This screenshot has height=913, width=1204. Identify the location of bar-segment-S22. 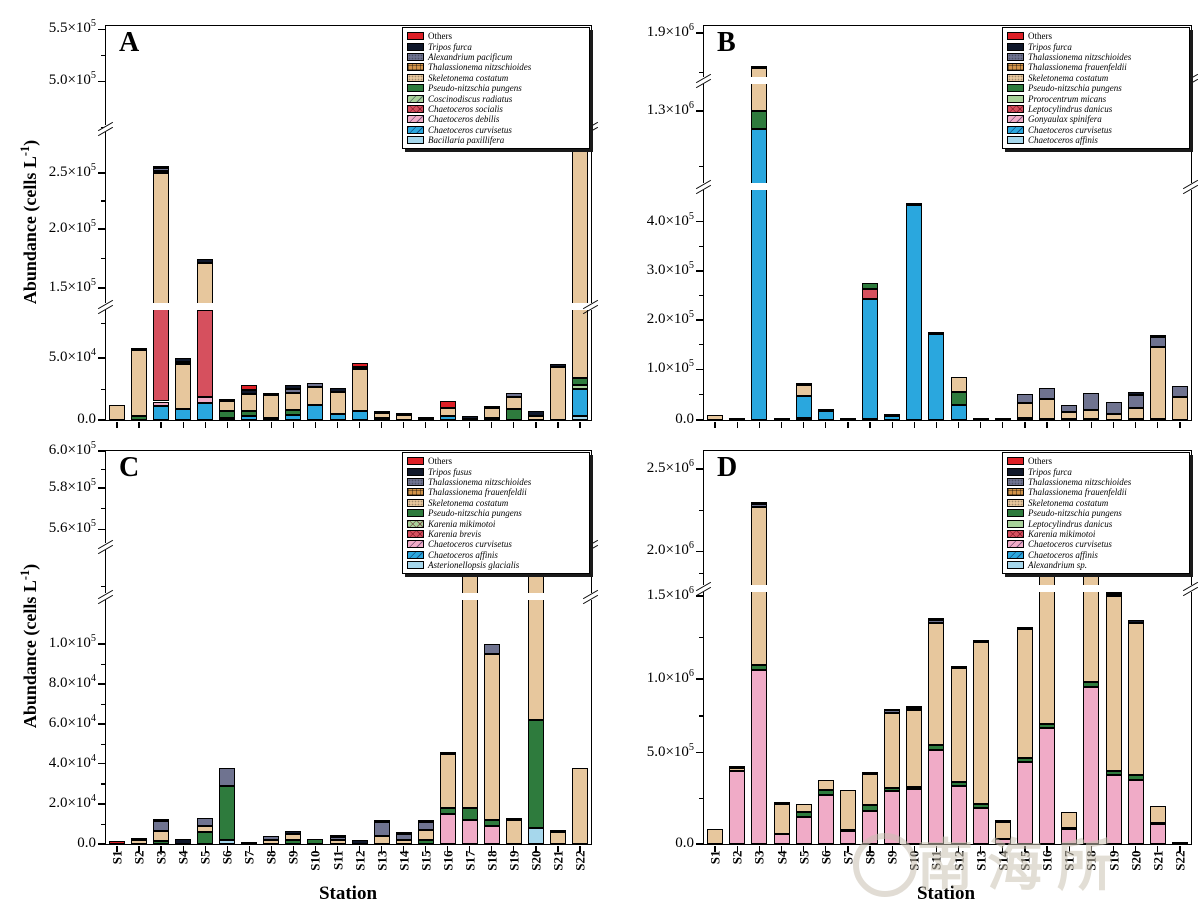
(580, 382).